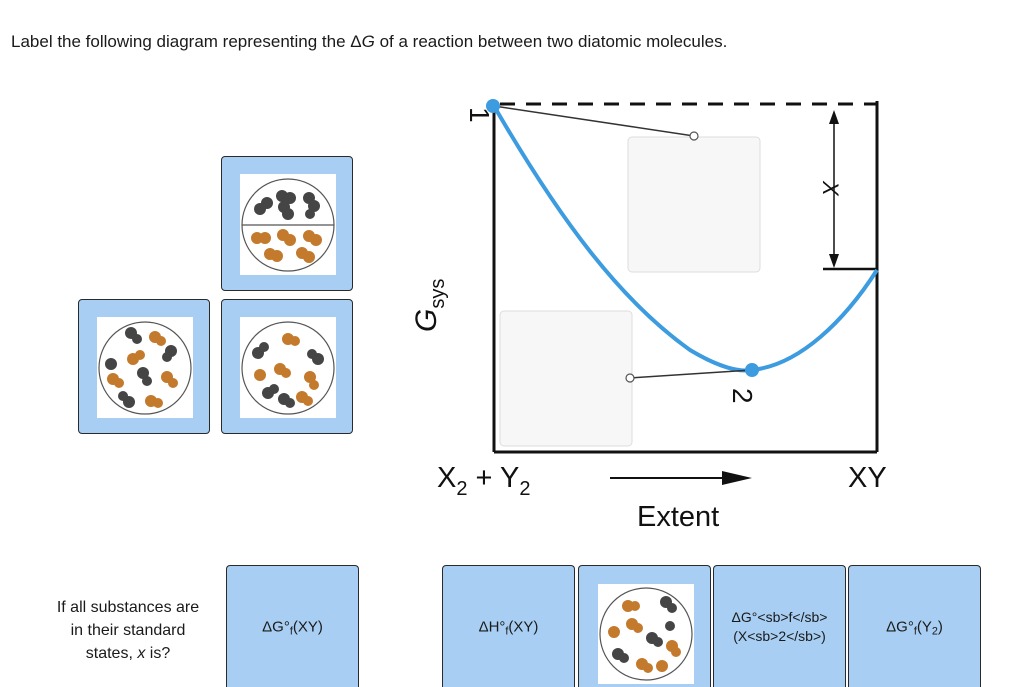  I want to click on card-mixture-c, so click(644, 626).